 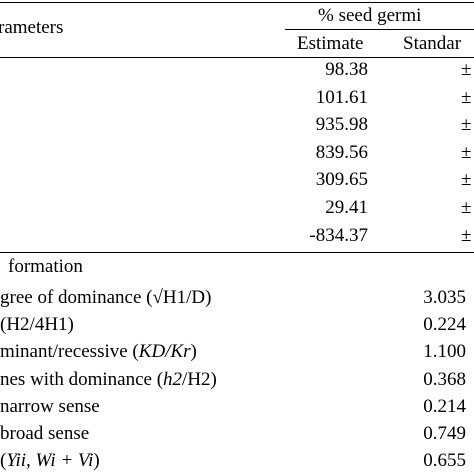 What do you see at coordinates (338, 235) in the screenshot?
I see `estimate-cell: -834.37` at bounding box center [338, 235].